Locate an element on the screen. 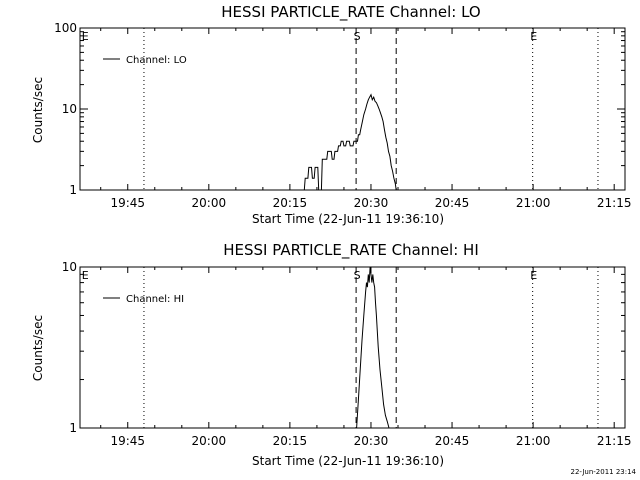  x-tick-label-hi: 20:15 is located at coordinates (290, 441).